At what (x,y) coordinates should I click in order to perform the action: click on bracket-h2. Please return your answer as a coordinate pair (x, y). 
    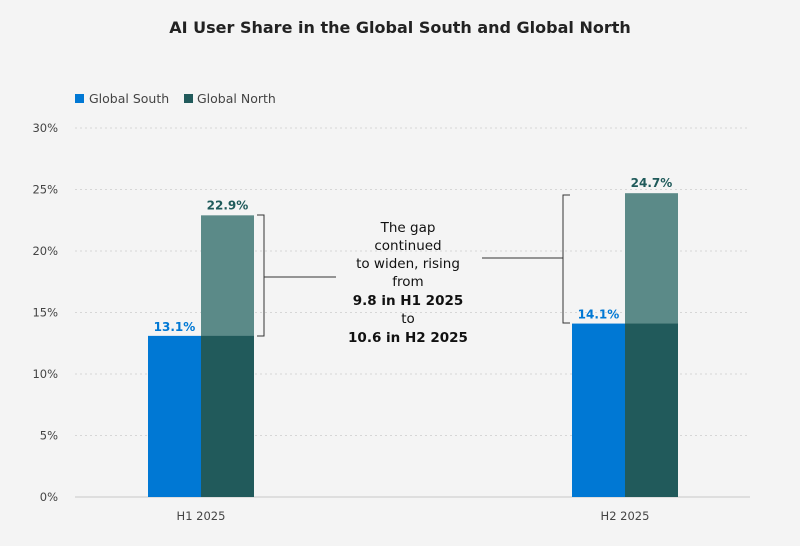
    Looking at the image, I should click on (526, 259).